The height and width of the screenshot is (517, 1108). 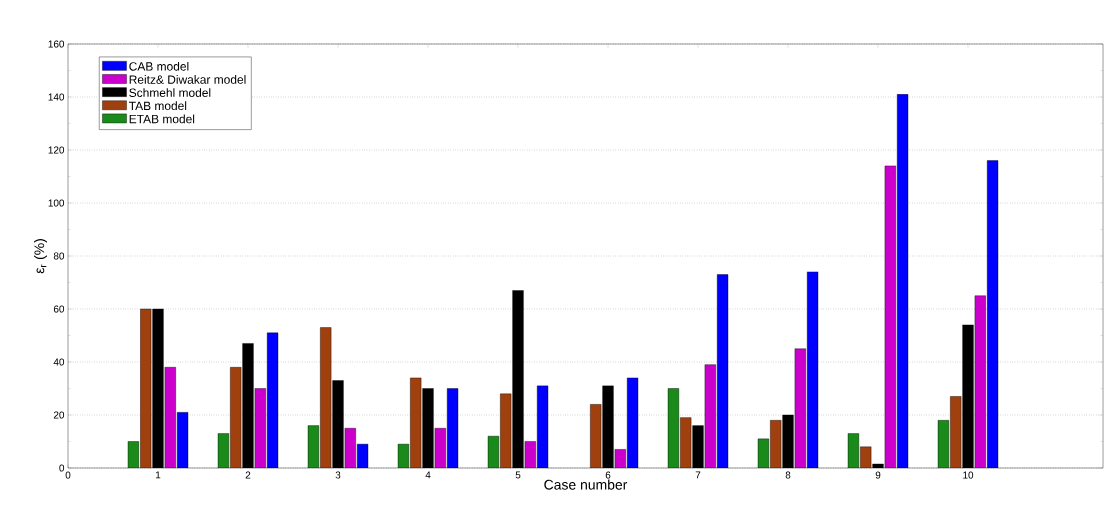 I want to click on y-tick-label: 100, so click(x=56, y=203).